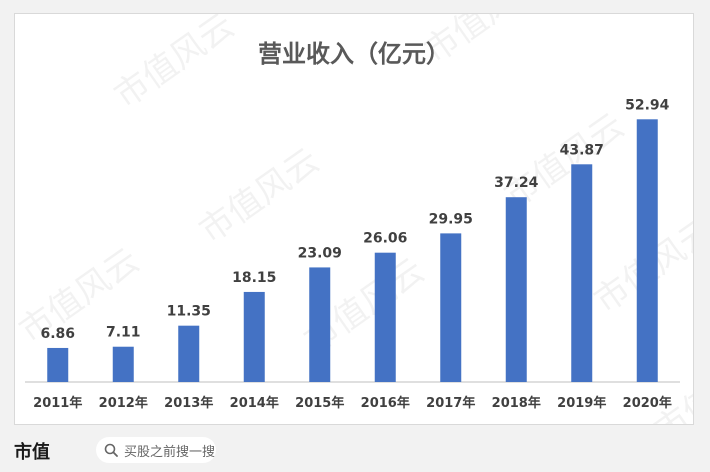 This screenshot has width=710, height=472. I want to click on bar-2017年, so click(451, 307).